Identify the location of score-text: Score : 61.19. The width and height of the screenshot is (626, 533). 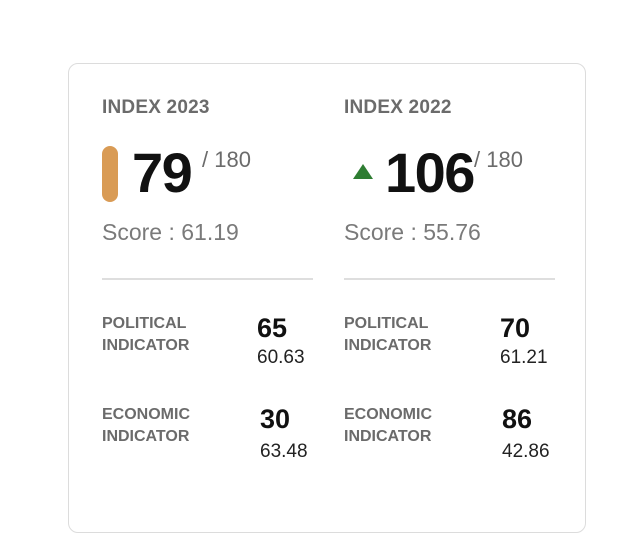
(170, 232).